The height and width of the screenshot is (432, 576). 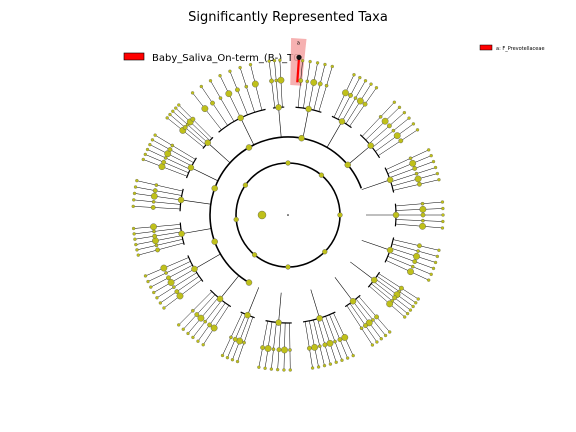 I want to click on key-label: a: F_Prevotellaceae, so click(x=520, y=49).